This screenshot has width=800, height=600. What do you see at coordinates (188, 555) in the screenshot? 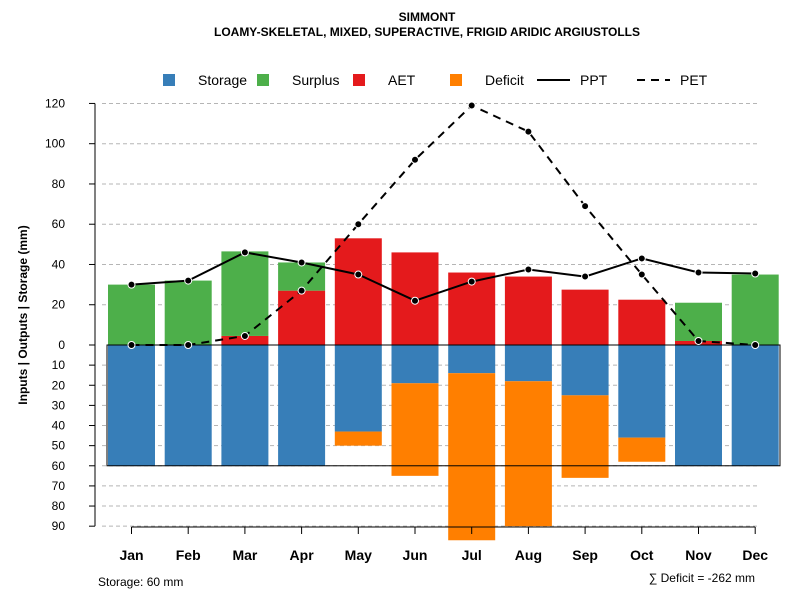
I see `x-tick-label: Feb` at bounding box center [188, 555].